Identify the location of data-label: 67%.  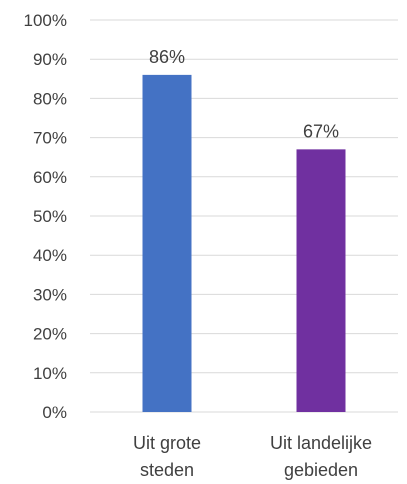
(321, 131).